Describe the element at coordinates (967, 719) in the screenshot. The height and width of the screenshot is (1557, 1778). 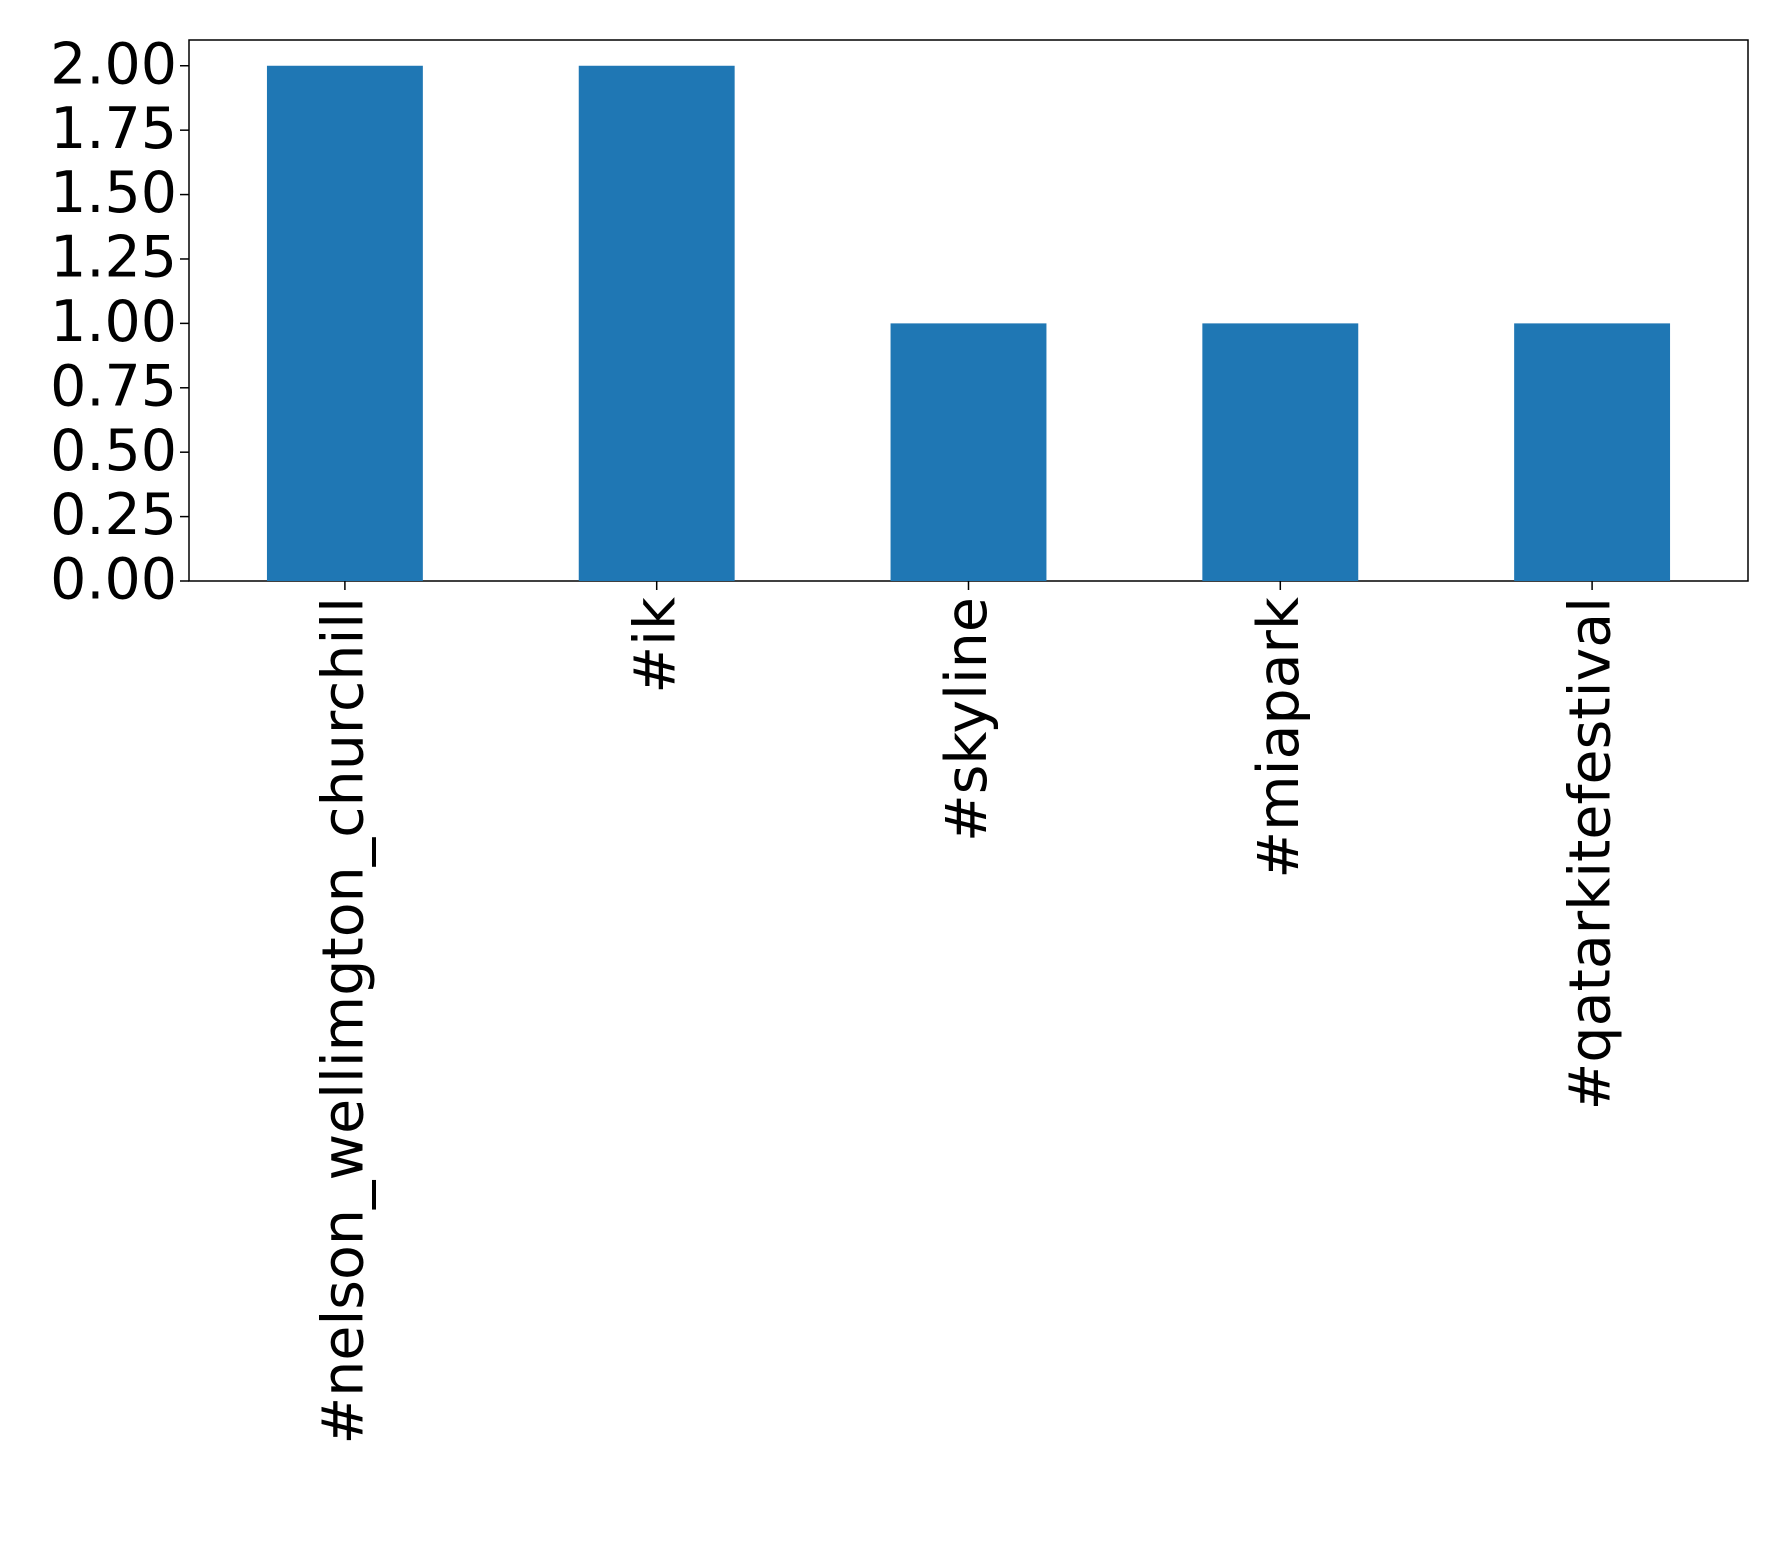
I see `x-tick-label: #skyline` at that location.